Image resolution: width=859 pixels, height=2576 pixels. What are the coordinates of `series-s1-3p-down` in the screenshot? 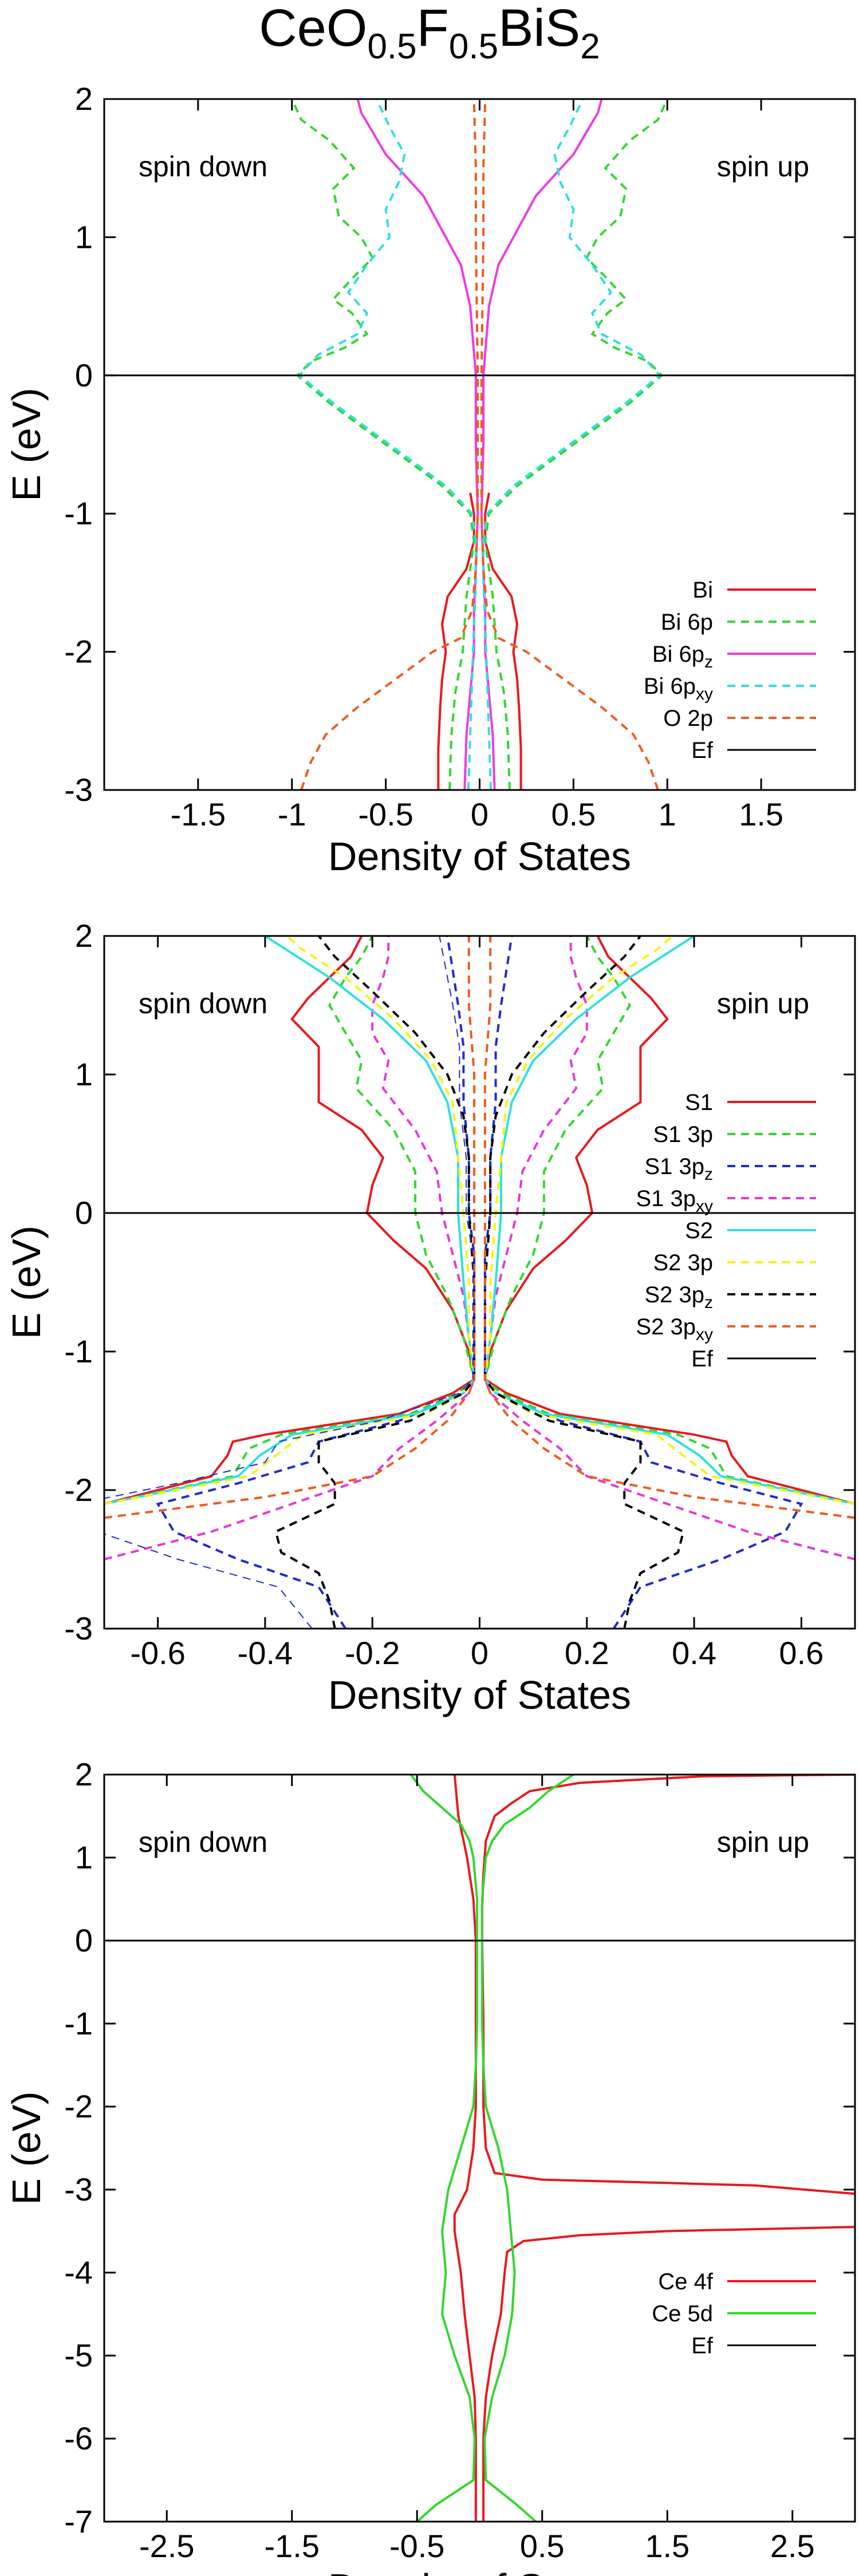 It's located at (290, 1221).